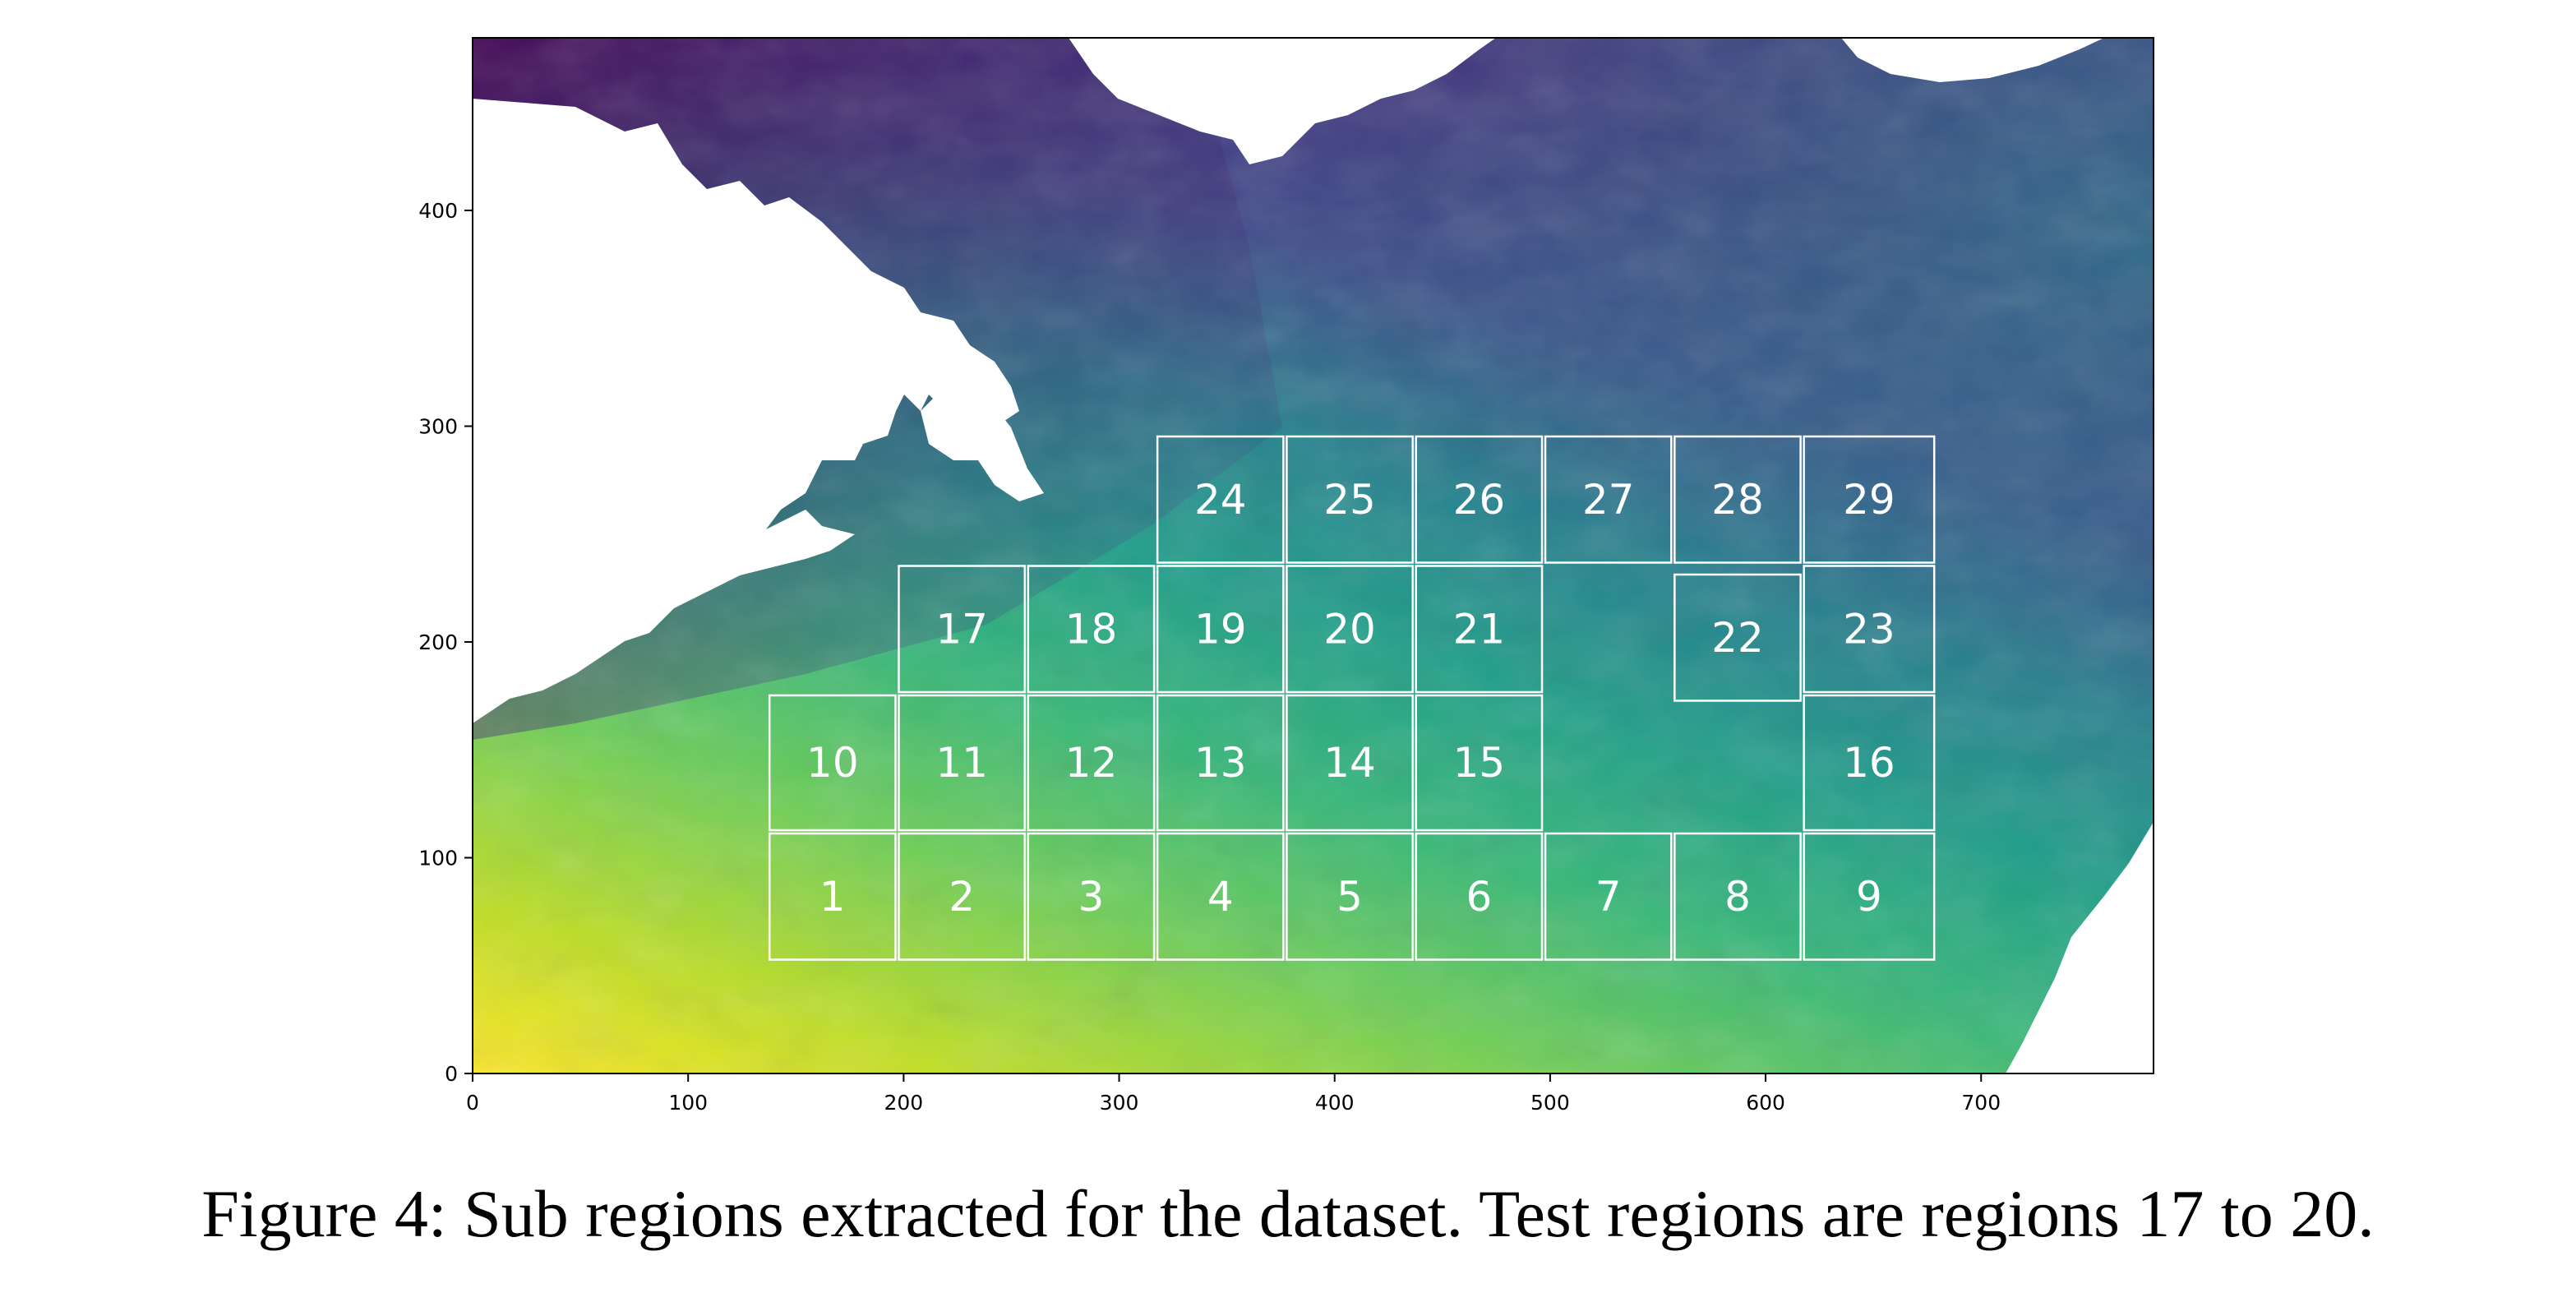 The image size is (2576, 1302). Describe the element at coordinates (2080, 948) in the screenshot. I see `land-africa` at that location.